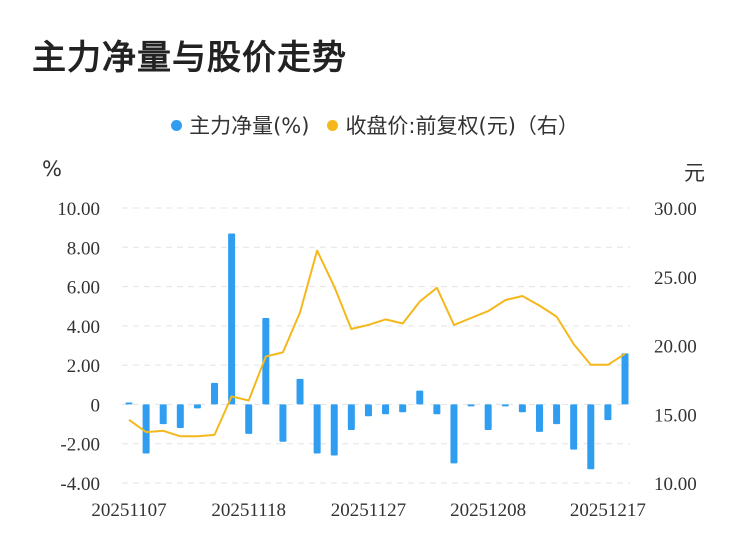 This screenshot has height=558, width=750. What do you see at coordinates (675, 484) in the screenshot?
I see `right-axis-tick-label: 10.00` at bounding box center [675, 484].